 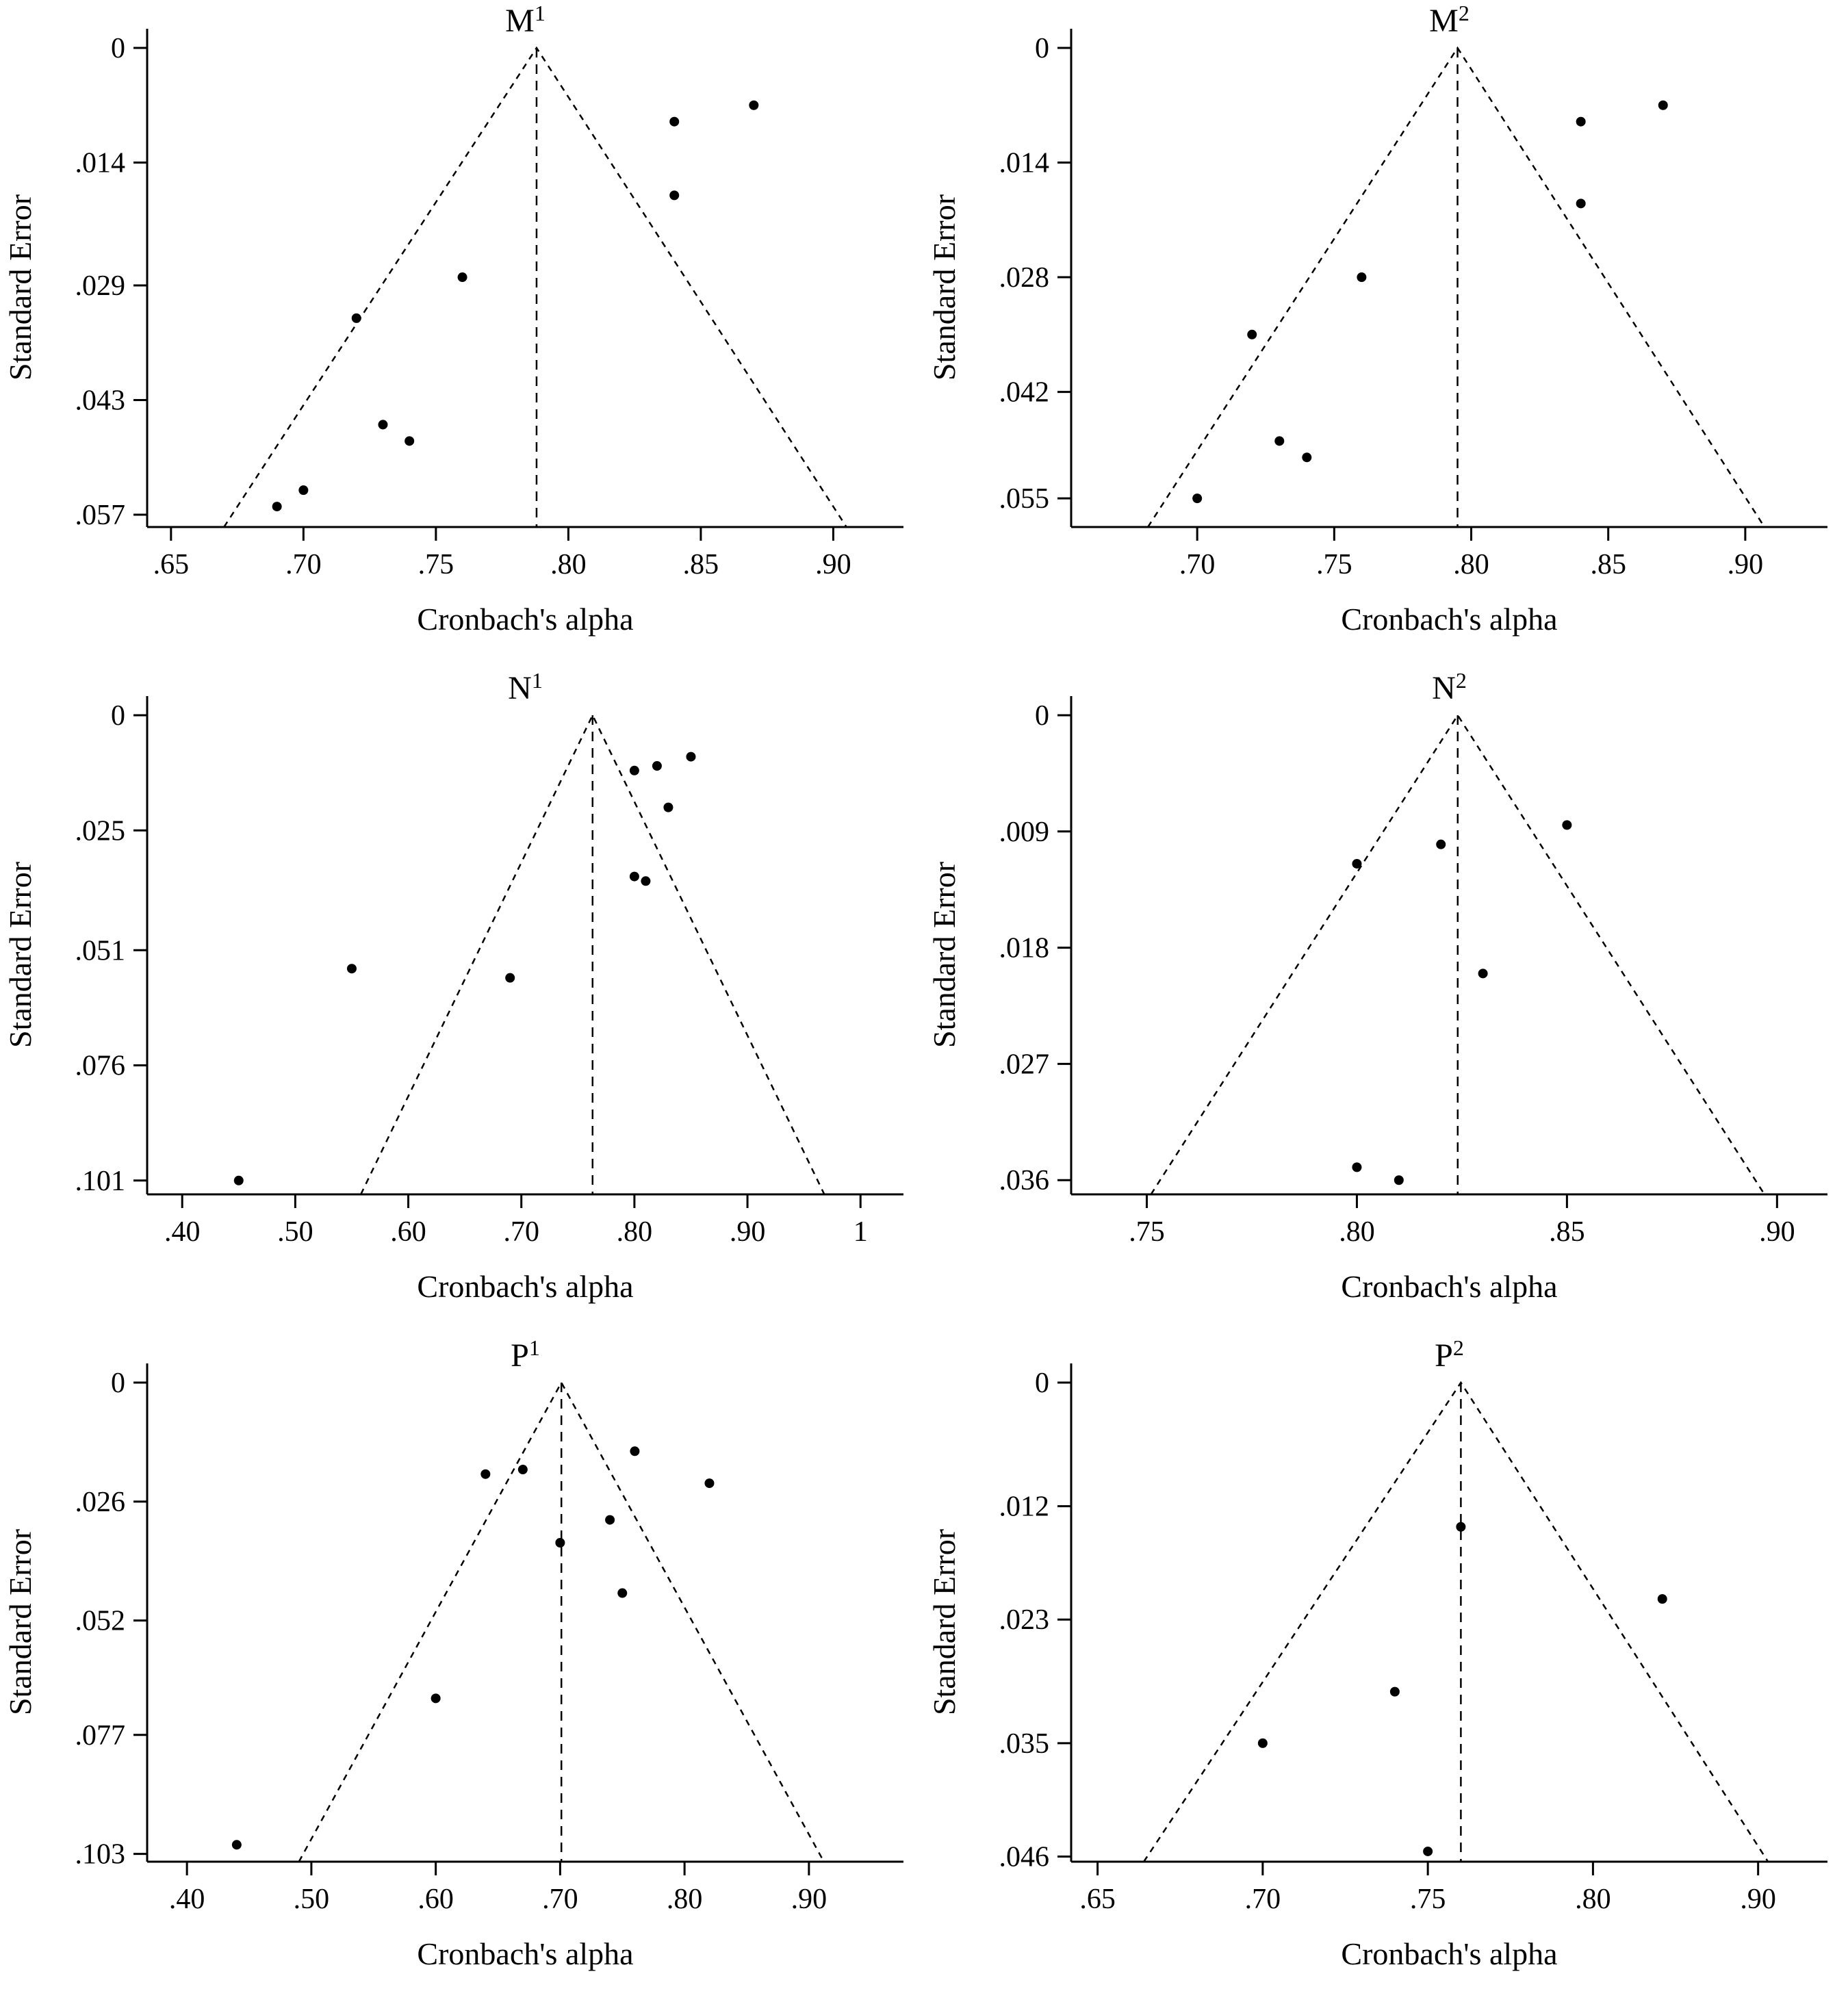 What do you see at coordinates (100, 1621) in the screenshot?
I see `y-tick-label: .052` at bounding box center [100, 1621].